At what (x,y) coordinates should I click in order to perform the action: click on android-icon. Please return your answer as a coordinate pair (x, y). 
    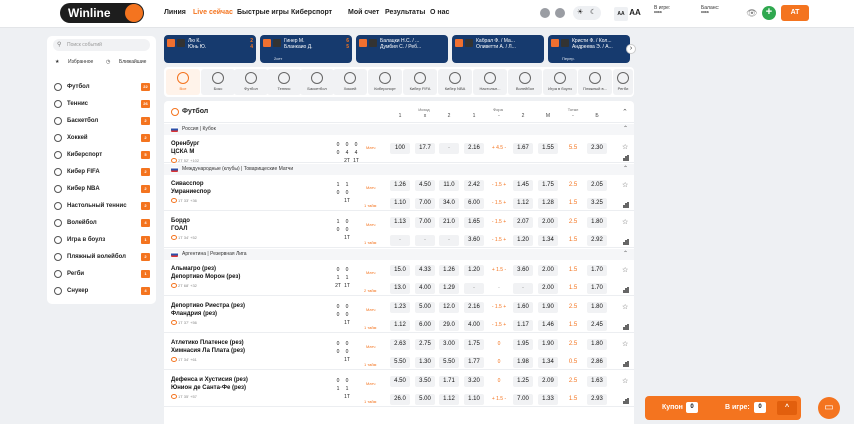
    Looking at the image, I should click on (545, 13).